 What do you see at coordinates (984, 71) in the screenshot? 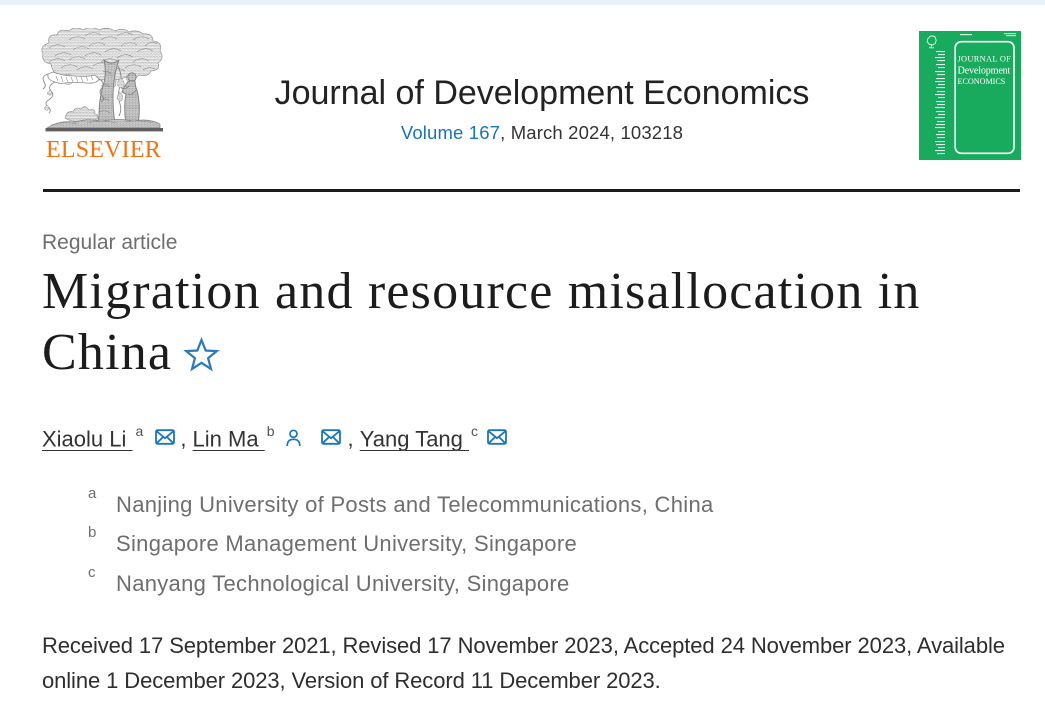
I see `svg-text: Development` at bounding box center [984, 71].